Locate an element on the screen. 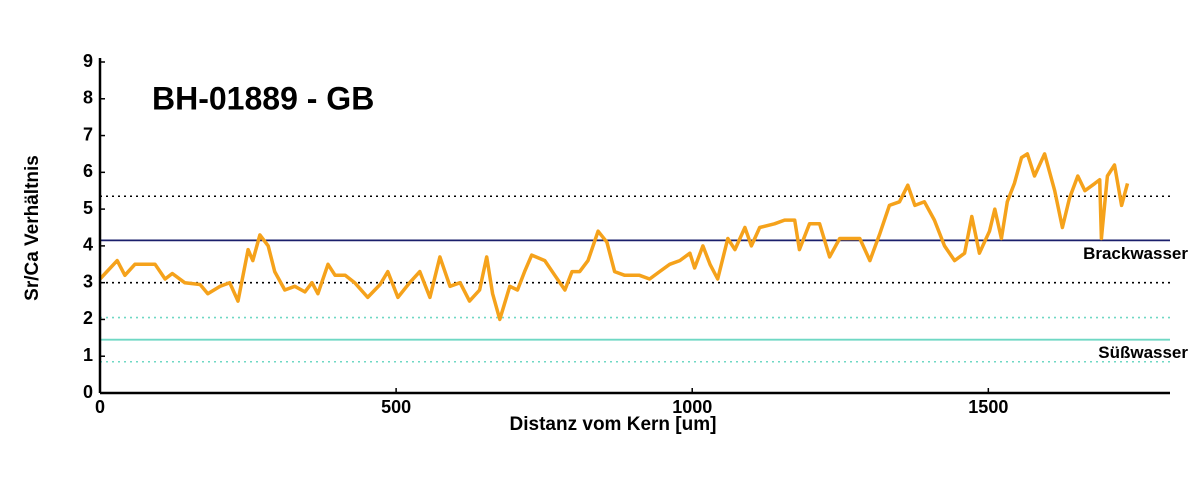 The height and width of the screenshot is (480, 1200). chart-title: BH-01889 - GB is located at coordinates (263, 98).